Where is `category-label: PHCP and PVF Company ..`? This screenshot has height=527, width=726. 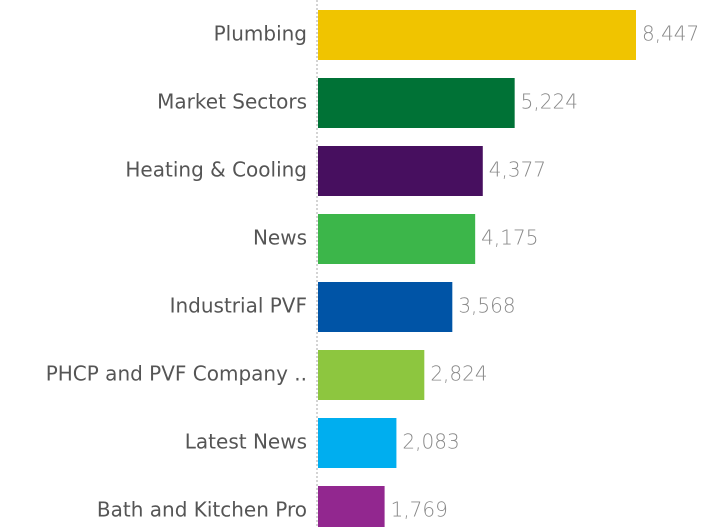
category-label: PHCP and PVF Company .. is located at coordinates (176, 374).